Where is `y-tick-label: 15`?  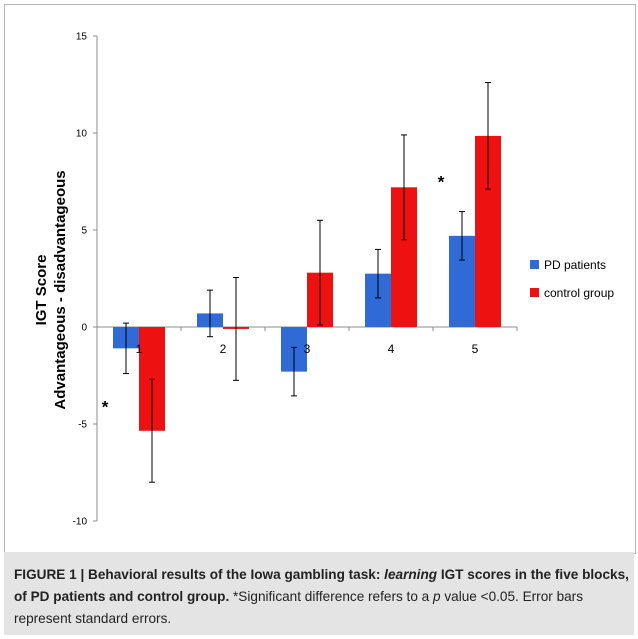
y-tick-label: 15 is located at coordinates (82, 37).